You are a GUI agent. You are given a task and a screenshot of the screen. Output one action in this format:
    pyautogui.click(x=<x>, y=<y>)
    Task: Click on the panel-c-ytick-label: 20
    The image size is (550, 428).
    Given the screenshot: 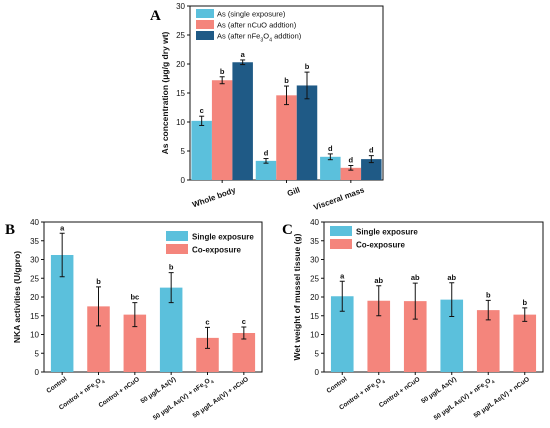 What is the action you would take?
    pyautogui.click(x=314, y=297)
    